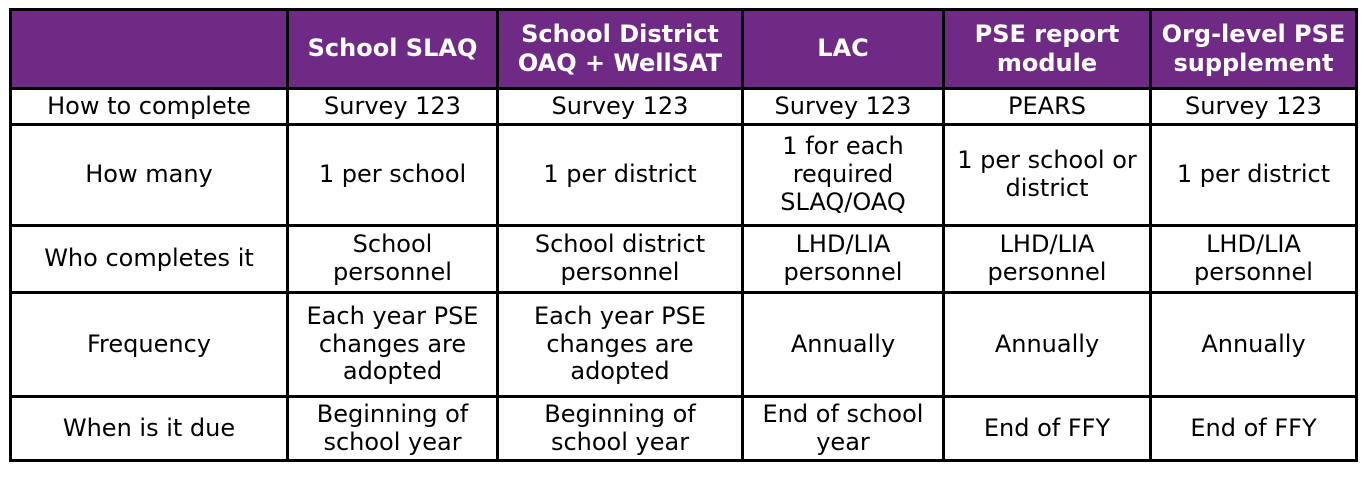  Describe the element at coordinates (392, 49) in the screenshot. I see `header-cell-school-slaq: School SLAQ` at that location.